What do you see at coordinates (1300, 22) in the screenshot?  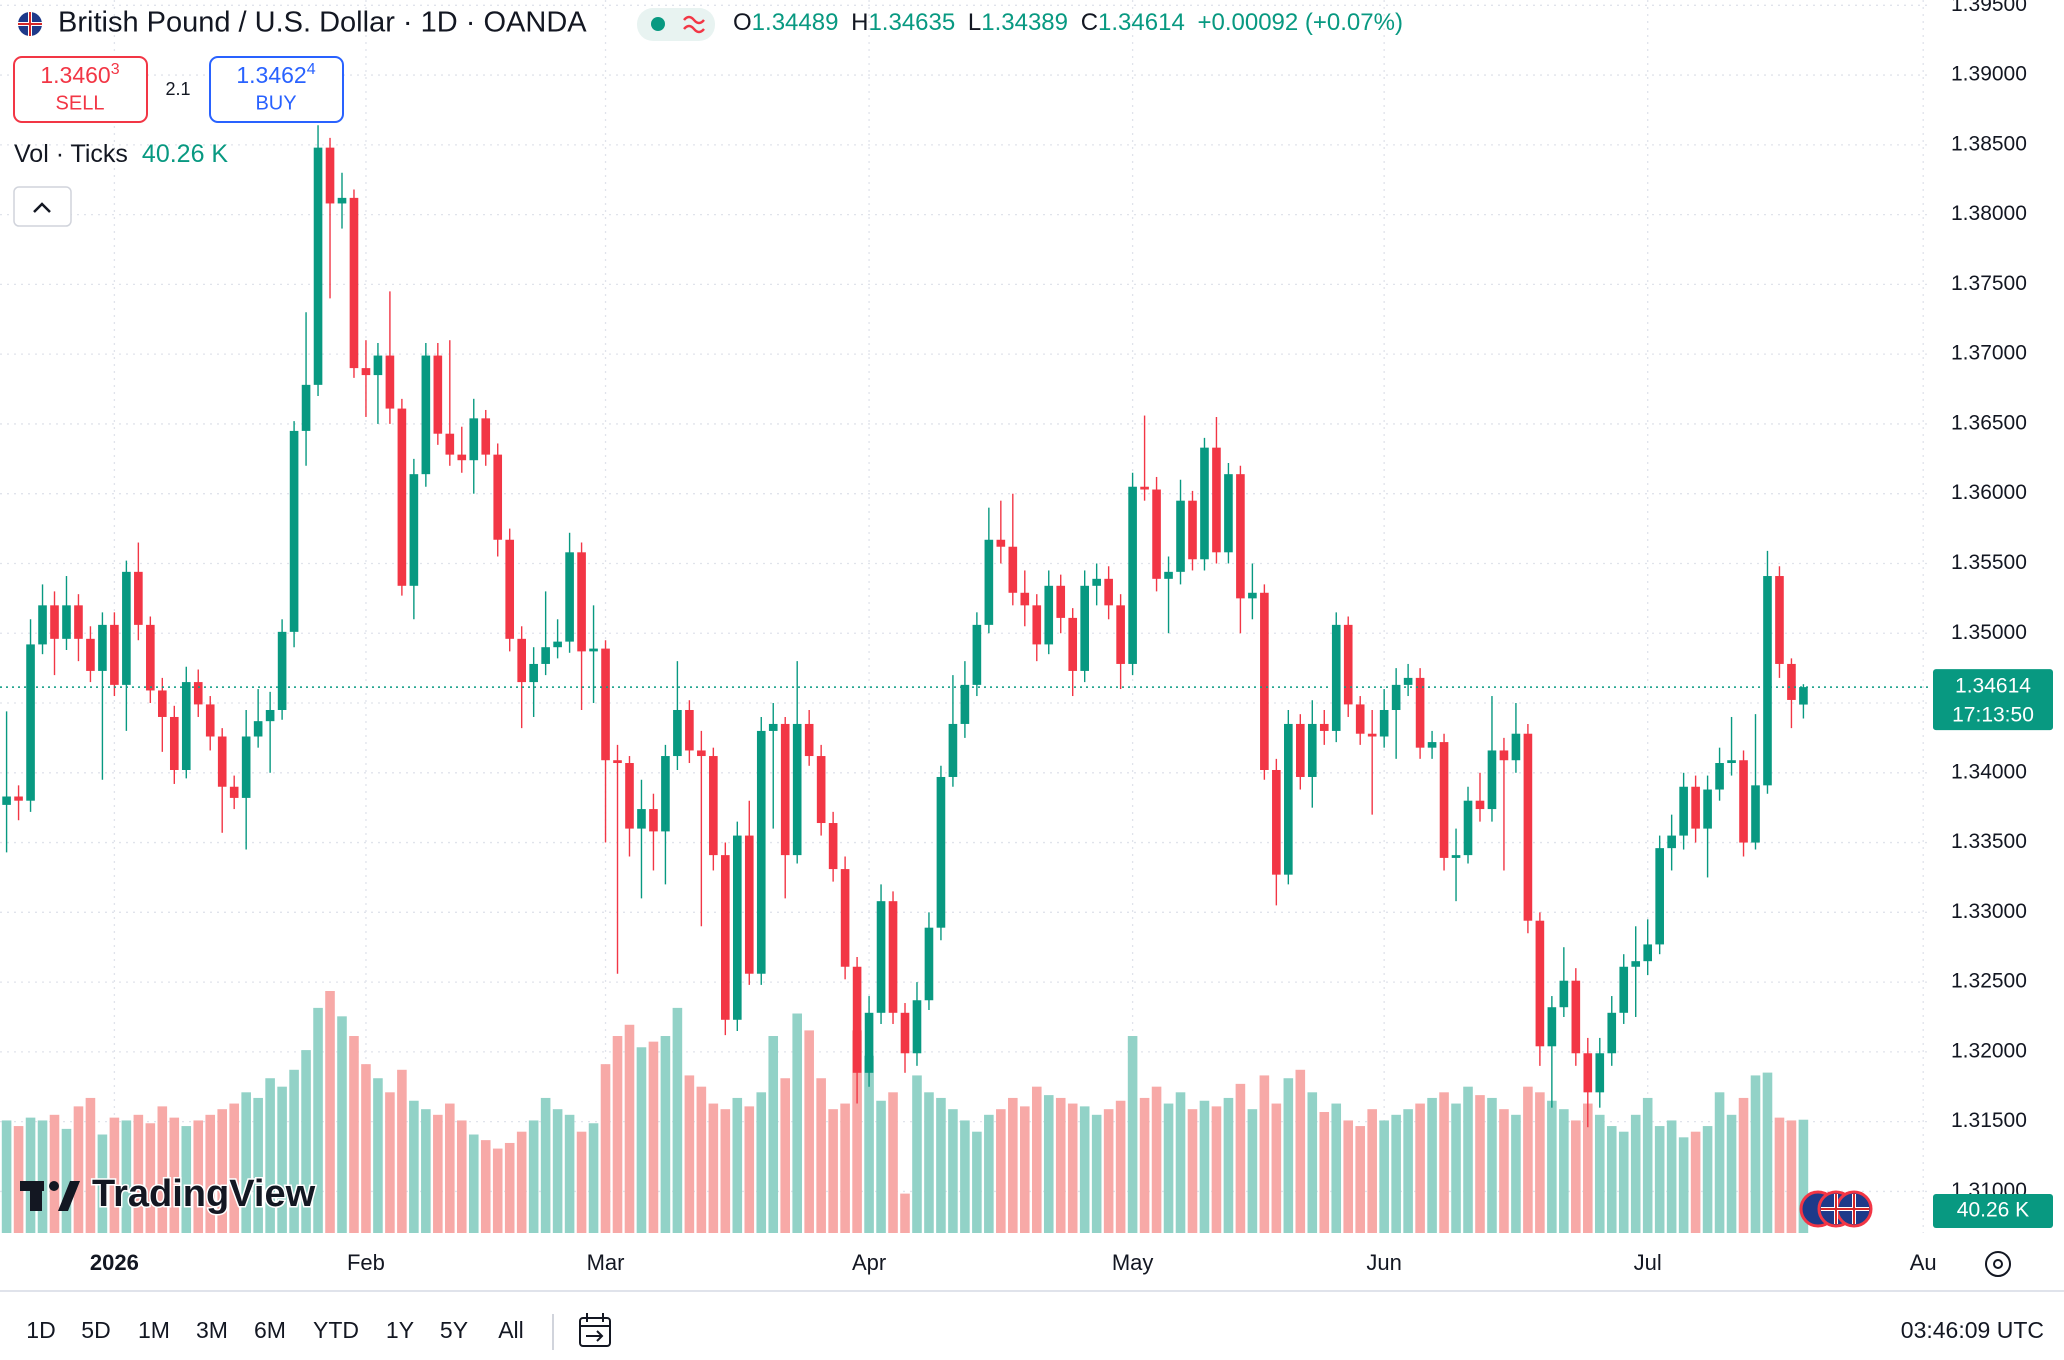 I see `change: +0.00092 (+0.07%)` at bounding box center [1300, 22].